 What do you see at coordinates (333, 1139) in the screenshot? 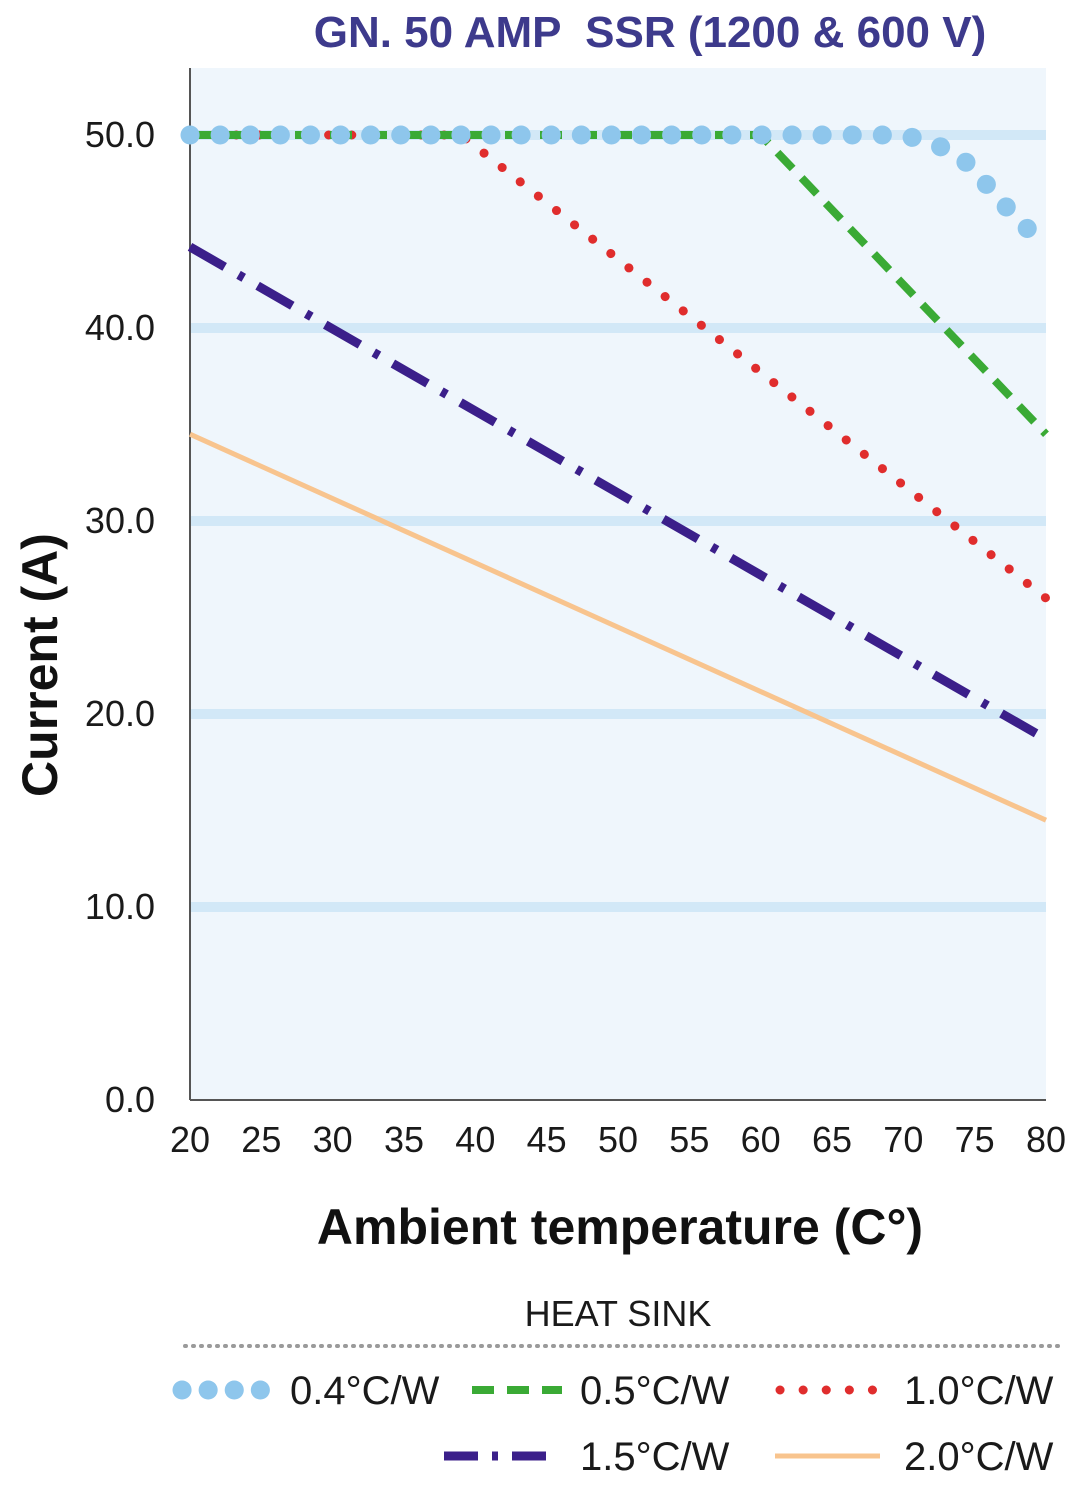
I see `x-tick-label: 30` at bounding box center [333, 1139].